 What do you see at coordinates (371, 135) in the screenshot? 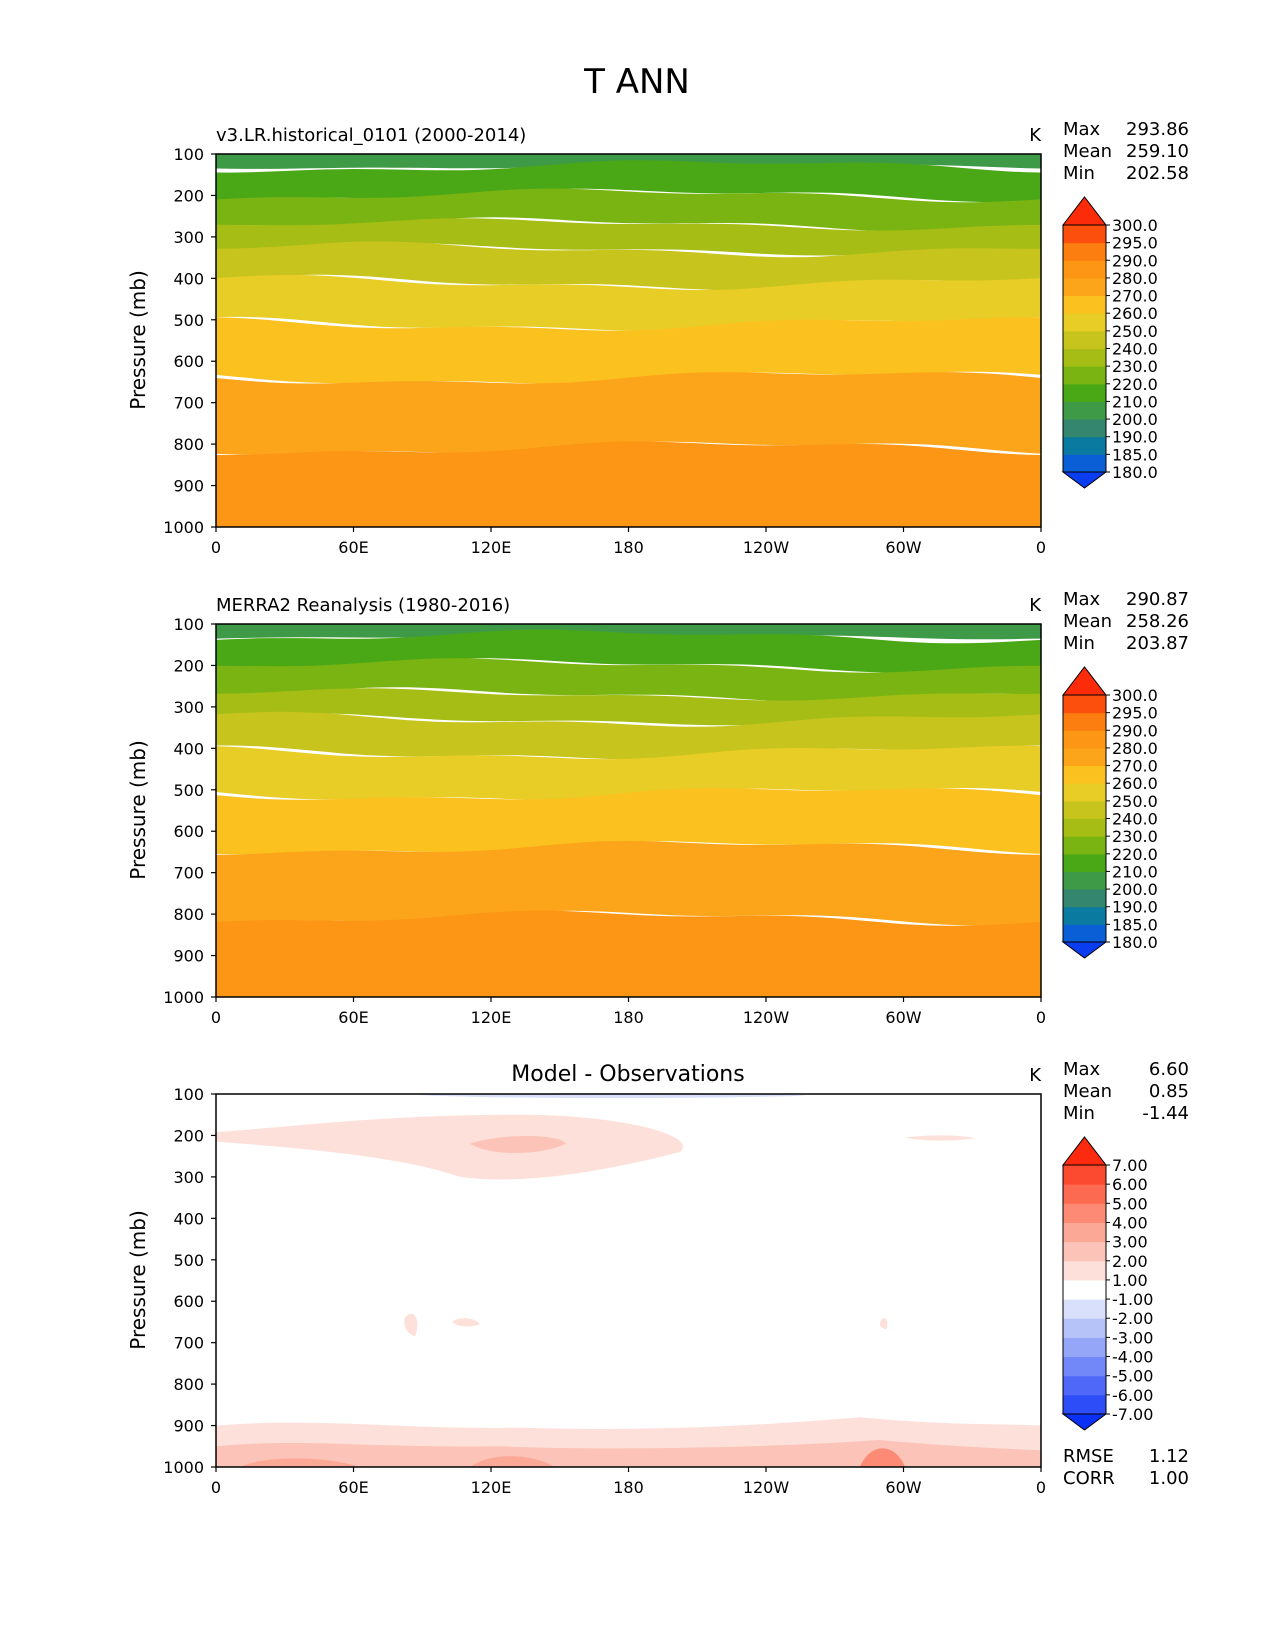
I see `panel-title: v3.LR.historical_0101 (2000-2014)` at bounding box center [371, 135].